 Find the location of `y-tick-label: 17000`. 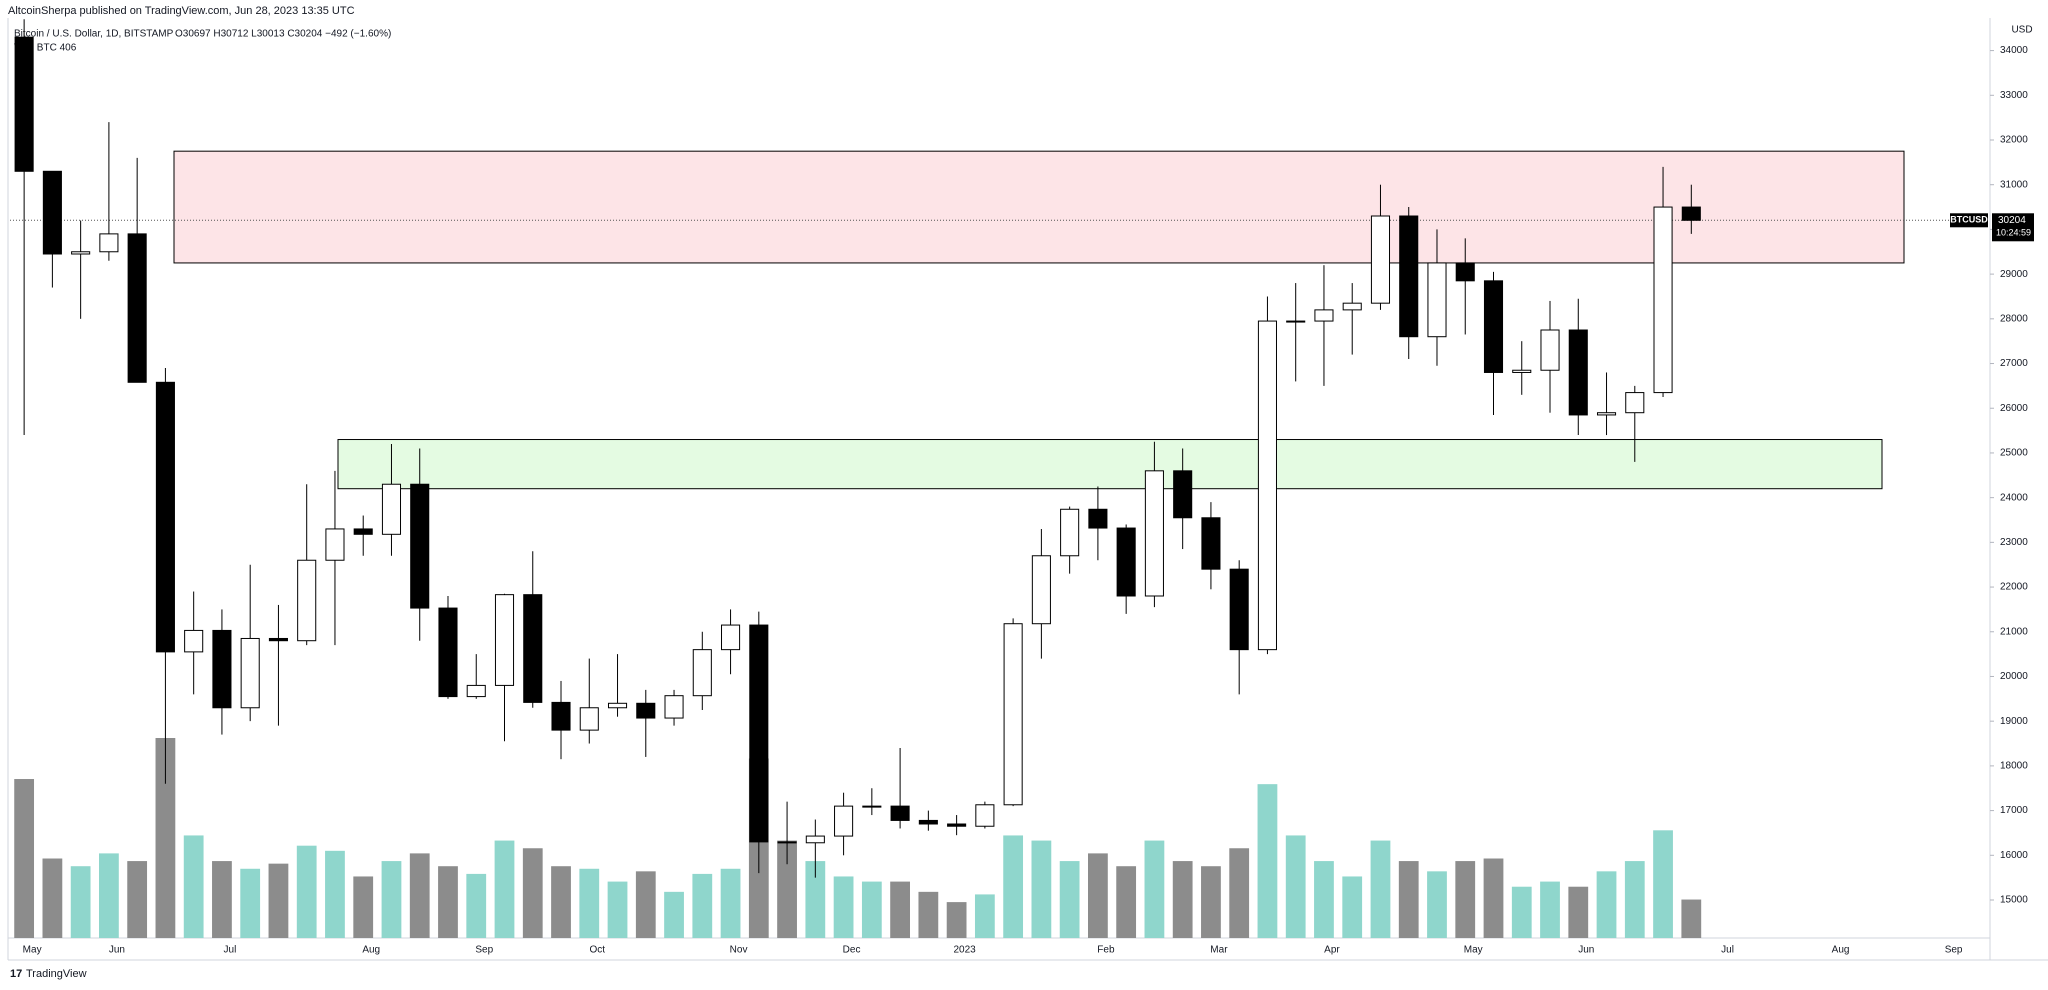

y-tick-label: 17000 is located at coordinates (2014, 810).